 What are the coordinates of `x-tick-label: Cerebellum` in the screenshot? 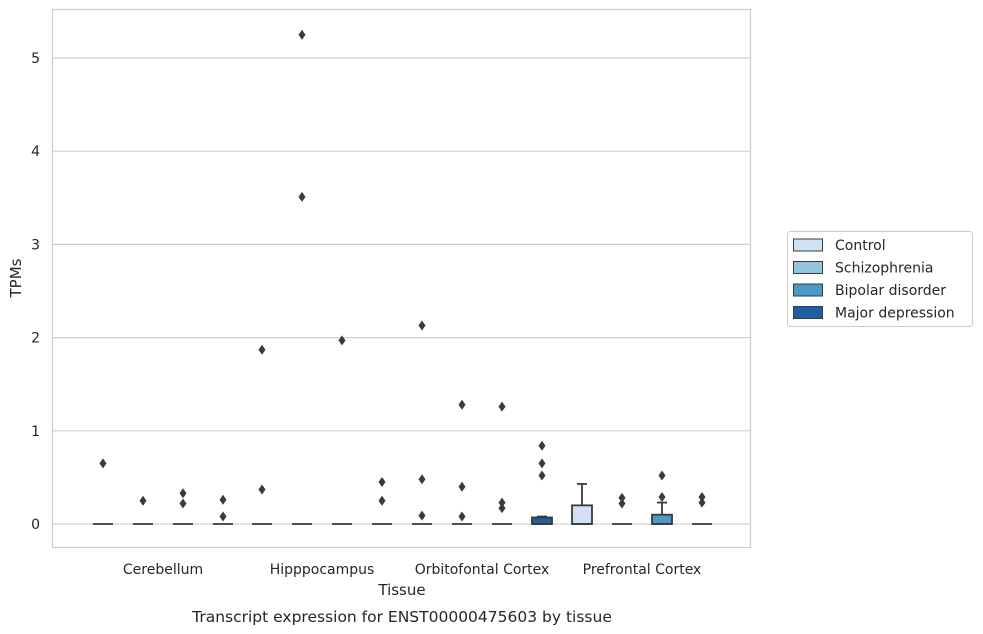 It's located at (163, 570).